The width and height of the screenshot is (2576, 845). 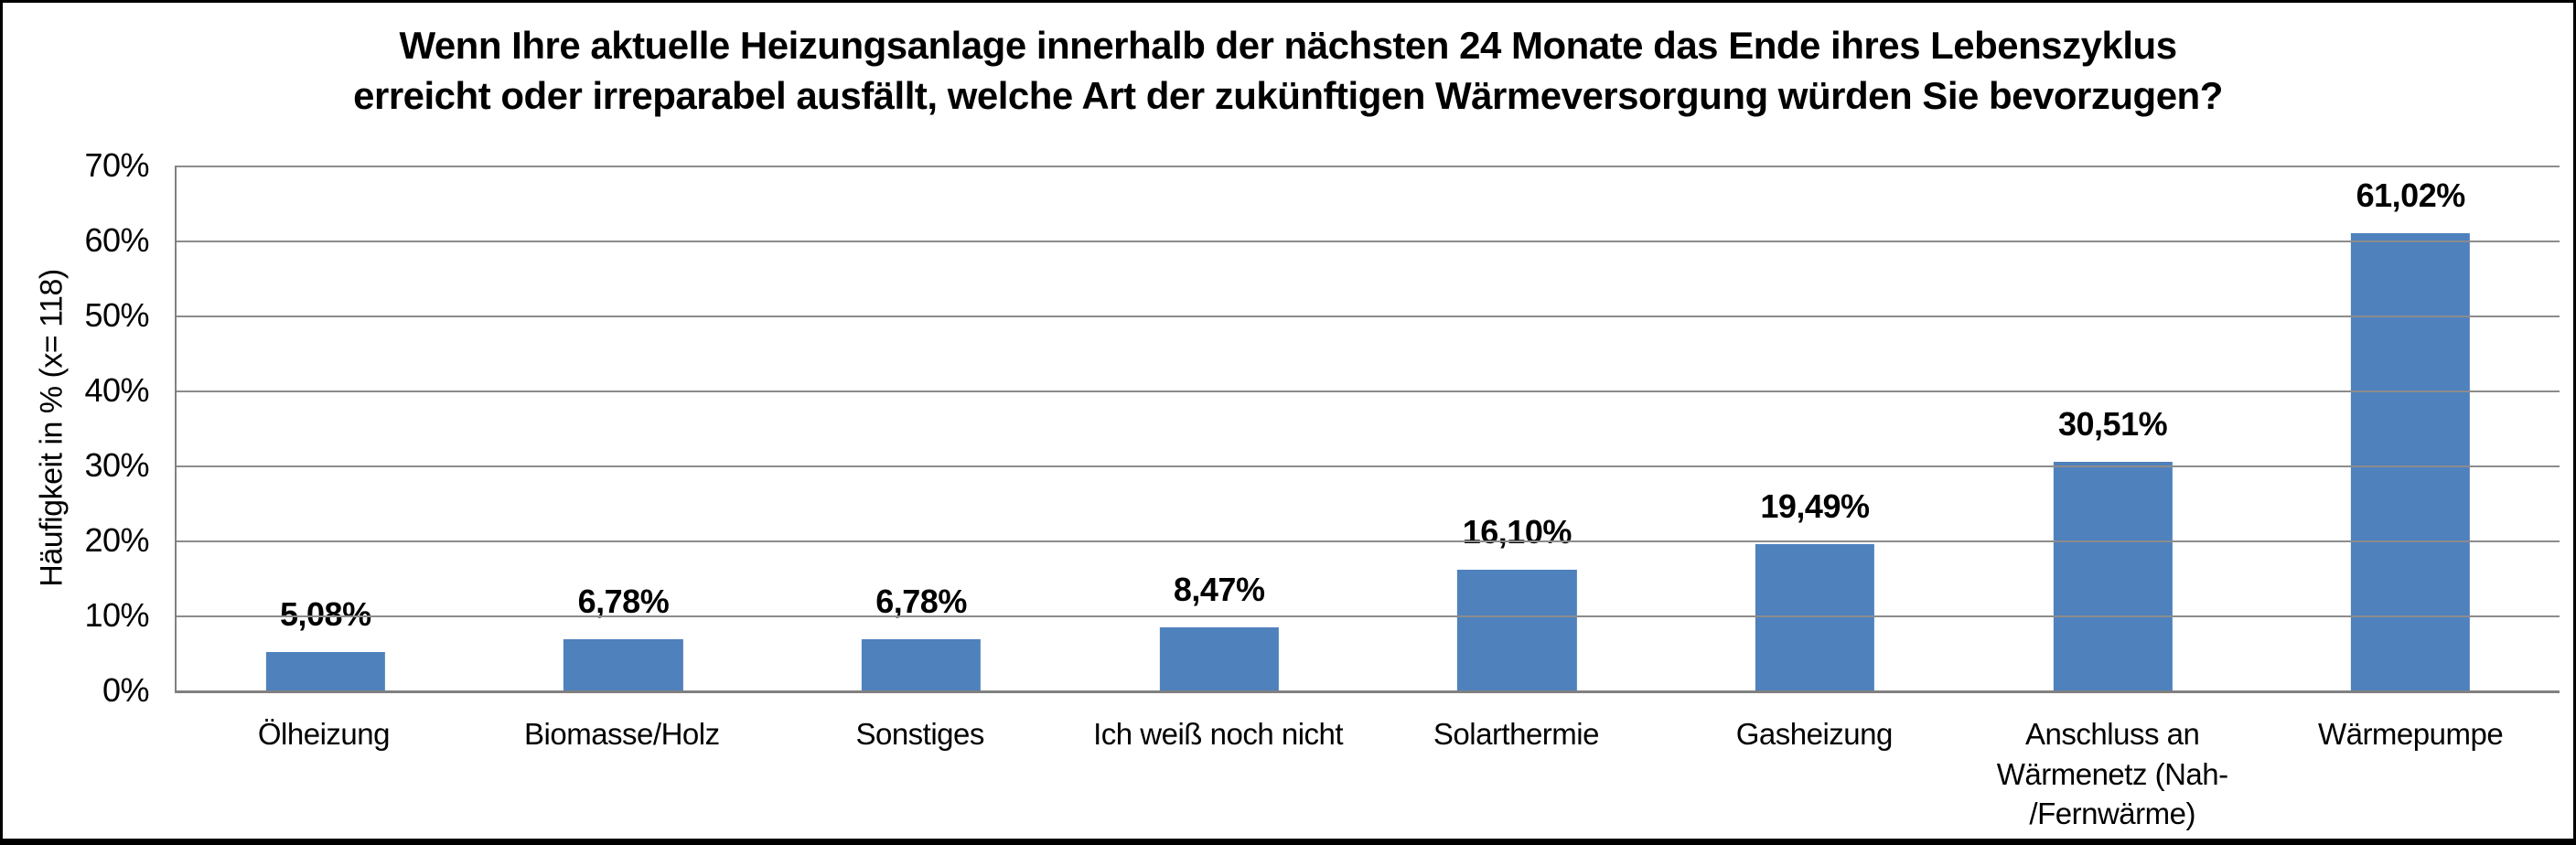 What do you see at coordinates (1815, 428) in the screenshot?
I see `bar-column: 19,49%` at bounding box center [1815, 428].